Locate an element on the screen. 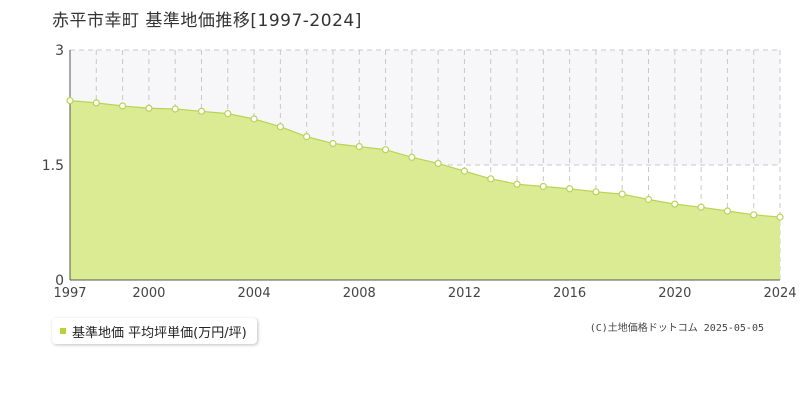 This screenshot has width=800, height=400. x-tick-label: 1997 is located at coordinates (69, 293).